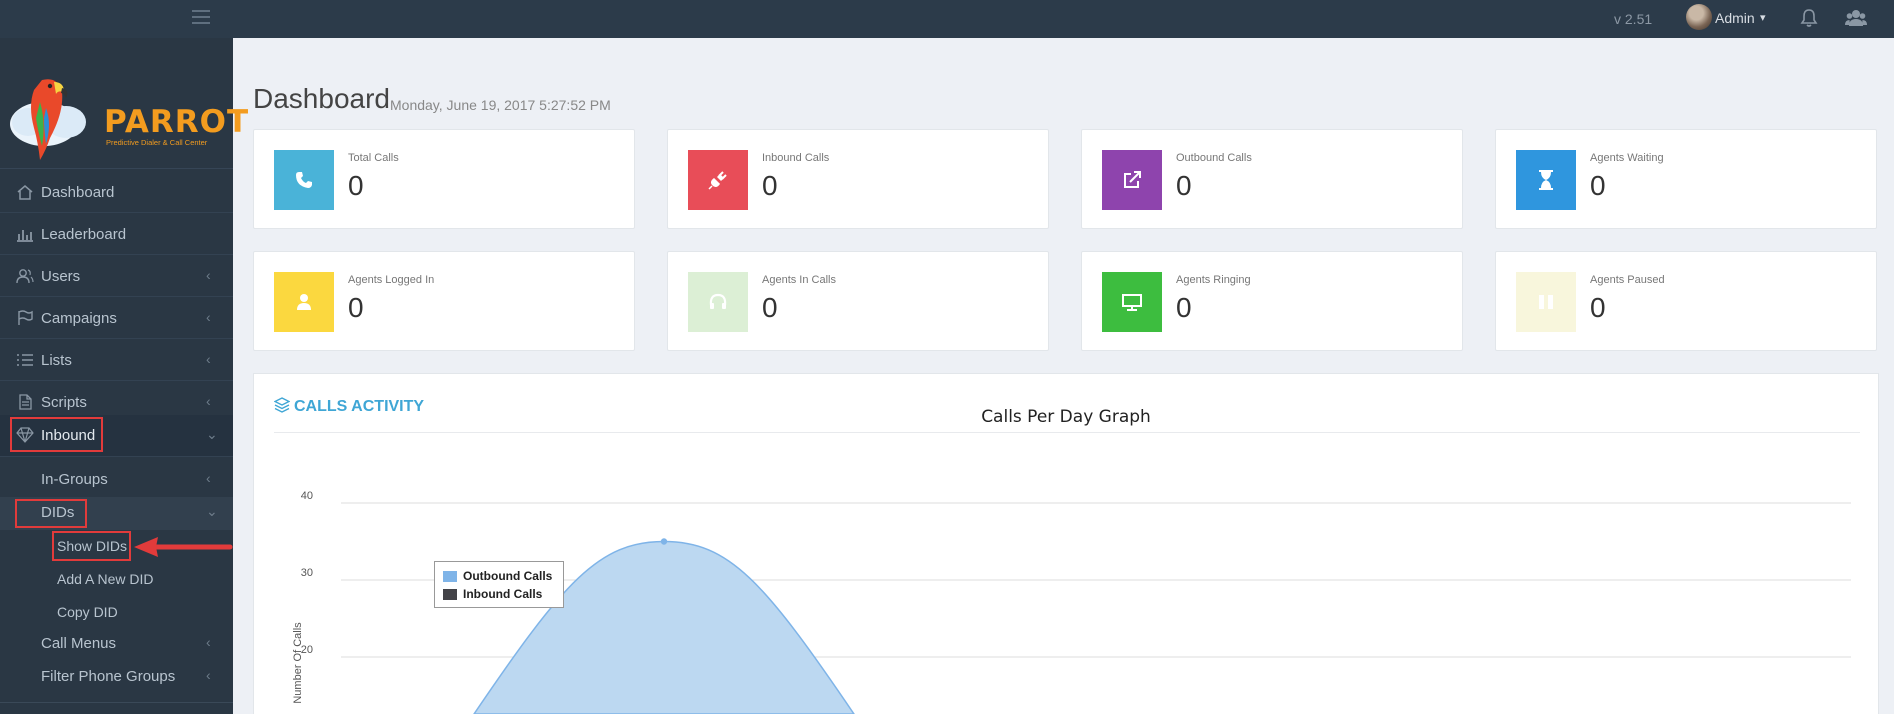  What do you see at coordinates (116, 436) in the screenshot?
I see `sidebar-item-inbound: Inbound ⌄` at bounding box center [116, 436].